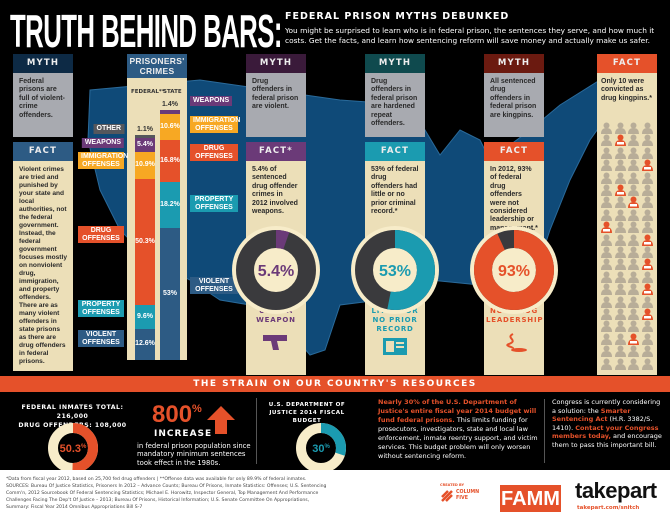 The image size is (670, 517). I want to click on fact-donut: 5.4%, so click(276, 270).